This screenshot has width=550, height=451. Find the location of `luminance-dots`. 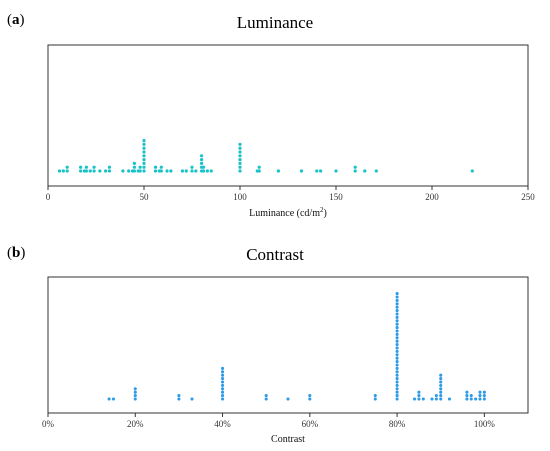

luminance-dots is located at coordinates (265, 156).